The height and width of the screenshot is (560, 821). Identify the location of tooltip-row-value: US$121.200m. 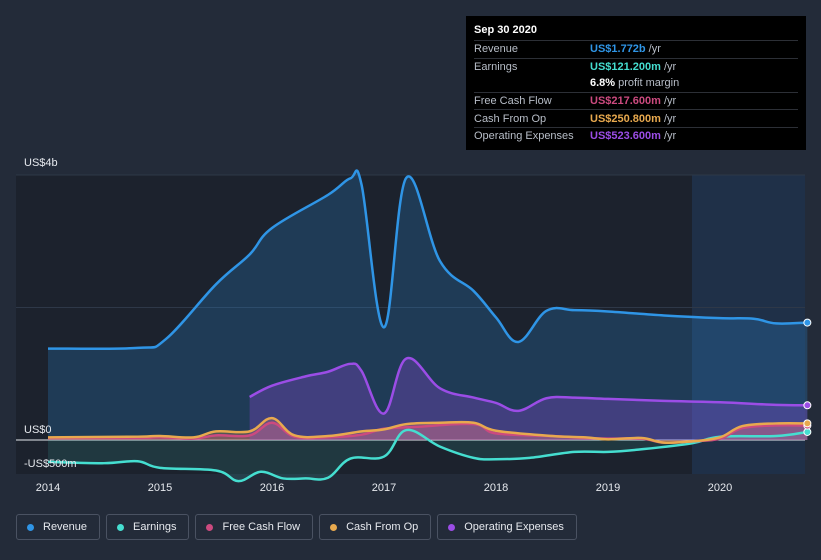
(625, 66).